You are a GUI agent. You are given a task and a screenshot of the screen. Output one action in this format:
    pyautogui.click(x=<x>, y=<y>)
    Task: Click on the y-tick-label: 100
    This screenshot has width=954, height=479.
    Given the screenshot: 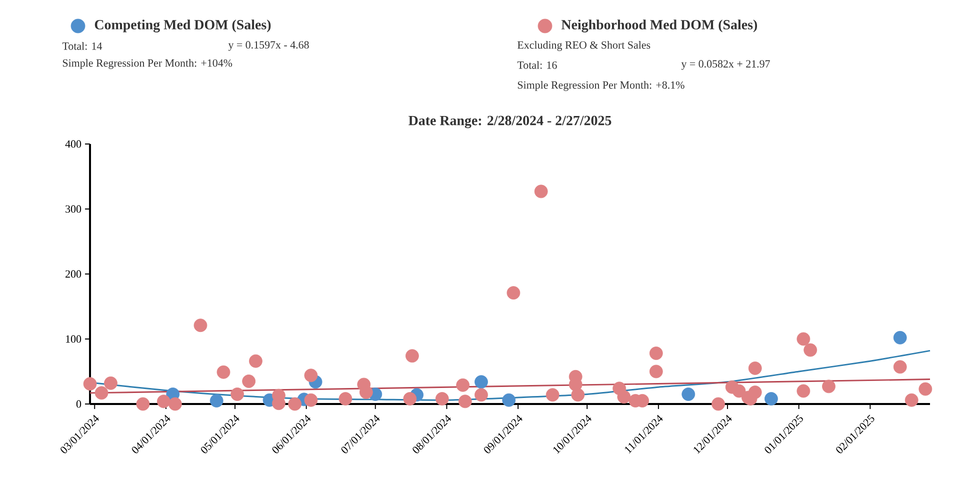 What is the action you would take?
    pyautogui.click(x=74, y=339)
    